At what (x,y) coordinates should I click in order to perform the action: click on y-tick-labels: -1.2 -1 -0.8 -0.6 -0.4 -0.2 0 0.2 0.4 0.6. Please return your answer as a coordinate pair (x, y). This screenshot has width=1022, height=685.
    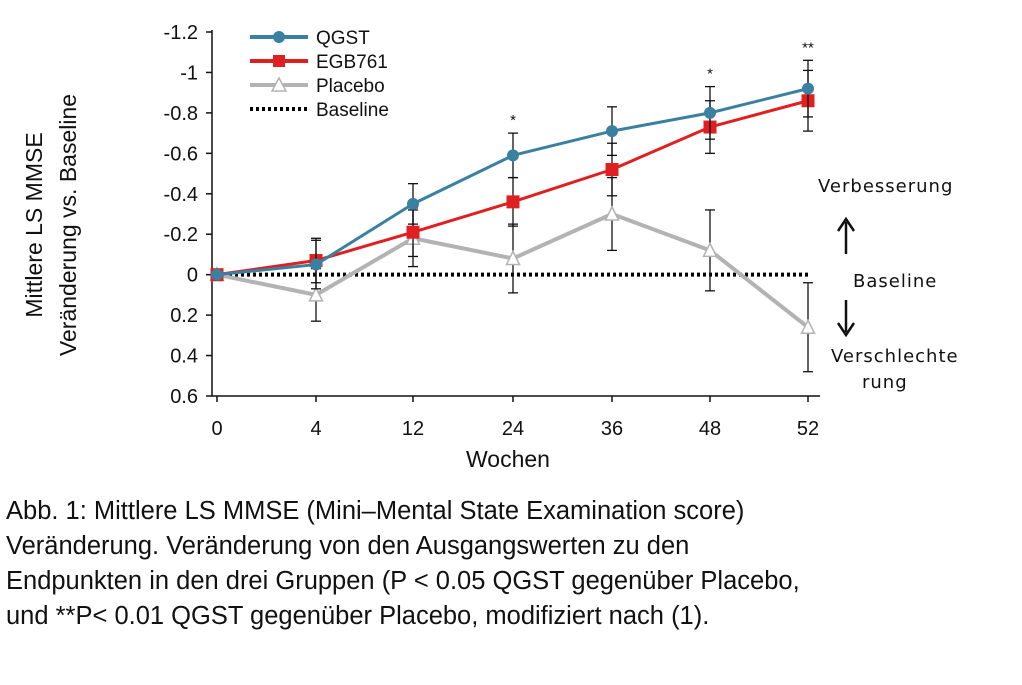
    Looking at the image, I should click on (188, 215).